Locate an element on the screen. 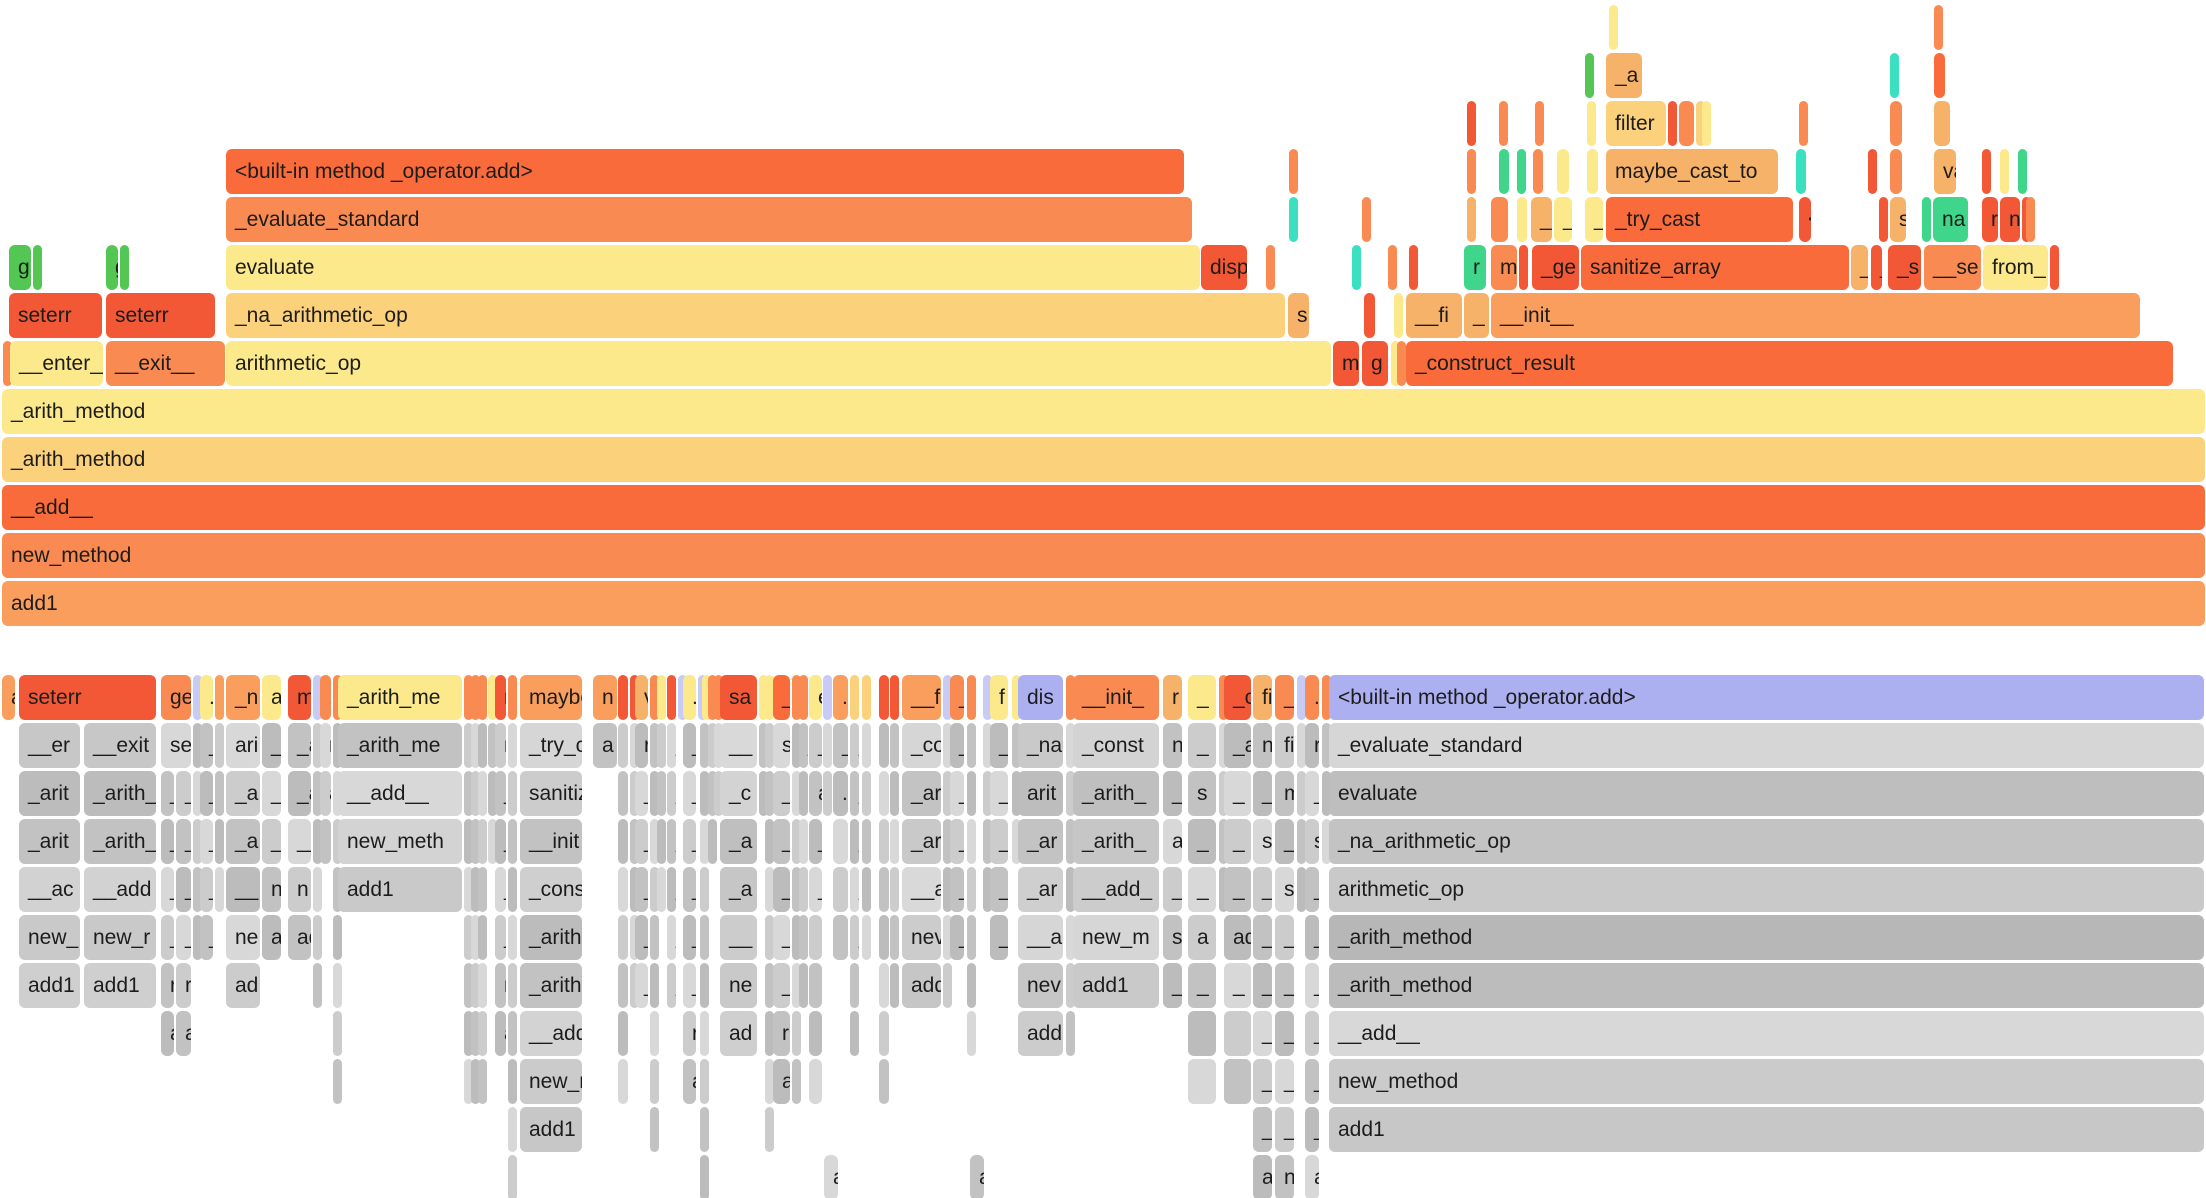 The width and height of the screenshot is (2206, 1198). caller-bar: s is located at coordinates (781, 745).